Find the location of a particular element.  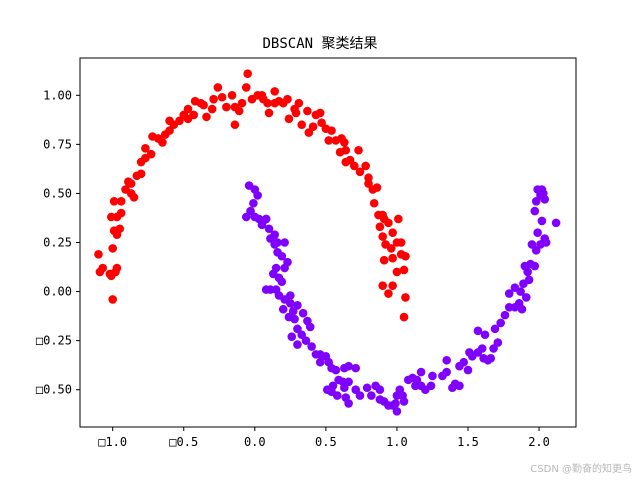

x-axis: □1.0 □0.5 0.0 0.5 1.0 1.5 2.0 is located at coordinates (324, 438).